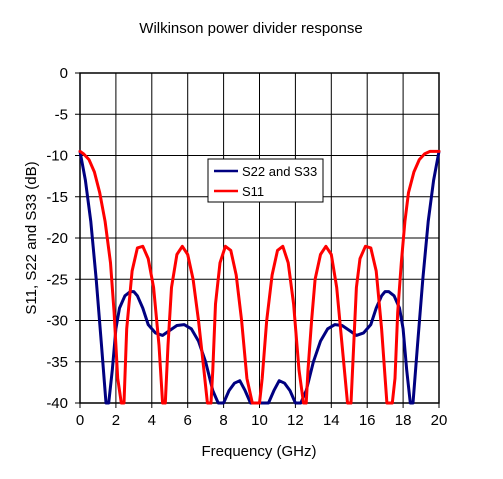  I want to click on y-axis-label: S11, S22 and S33 (dB), so click(31, 237).